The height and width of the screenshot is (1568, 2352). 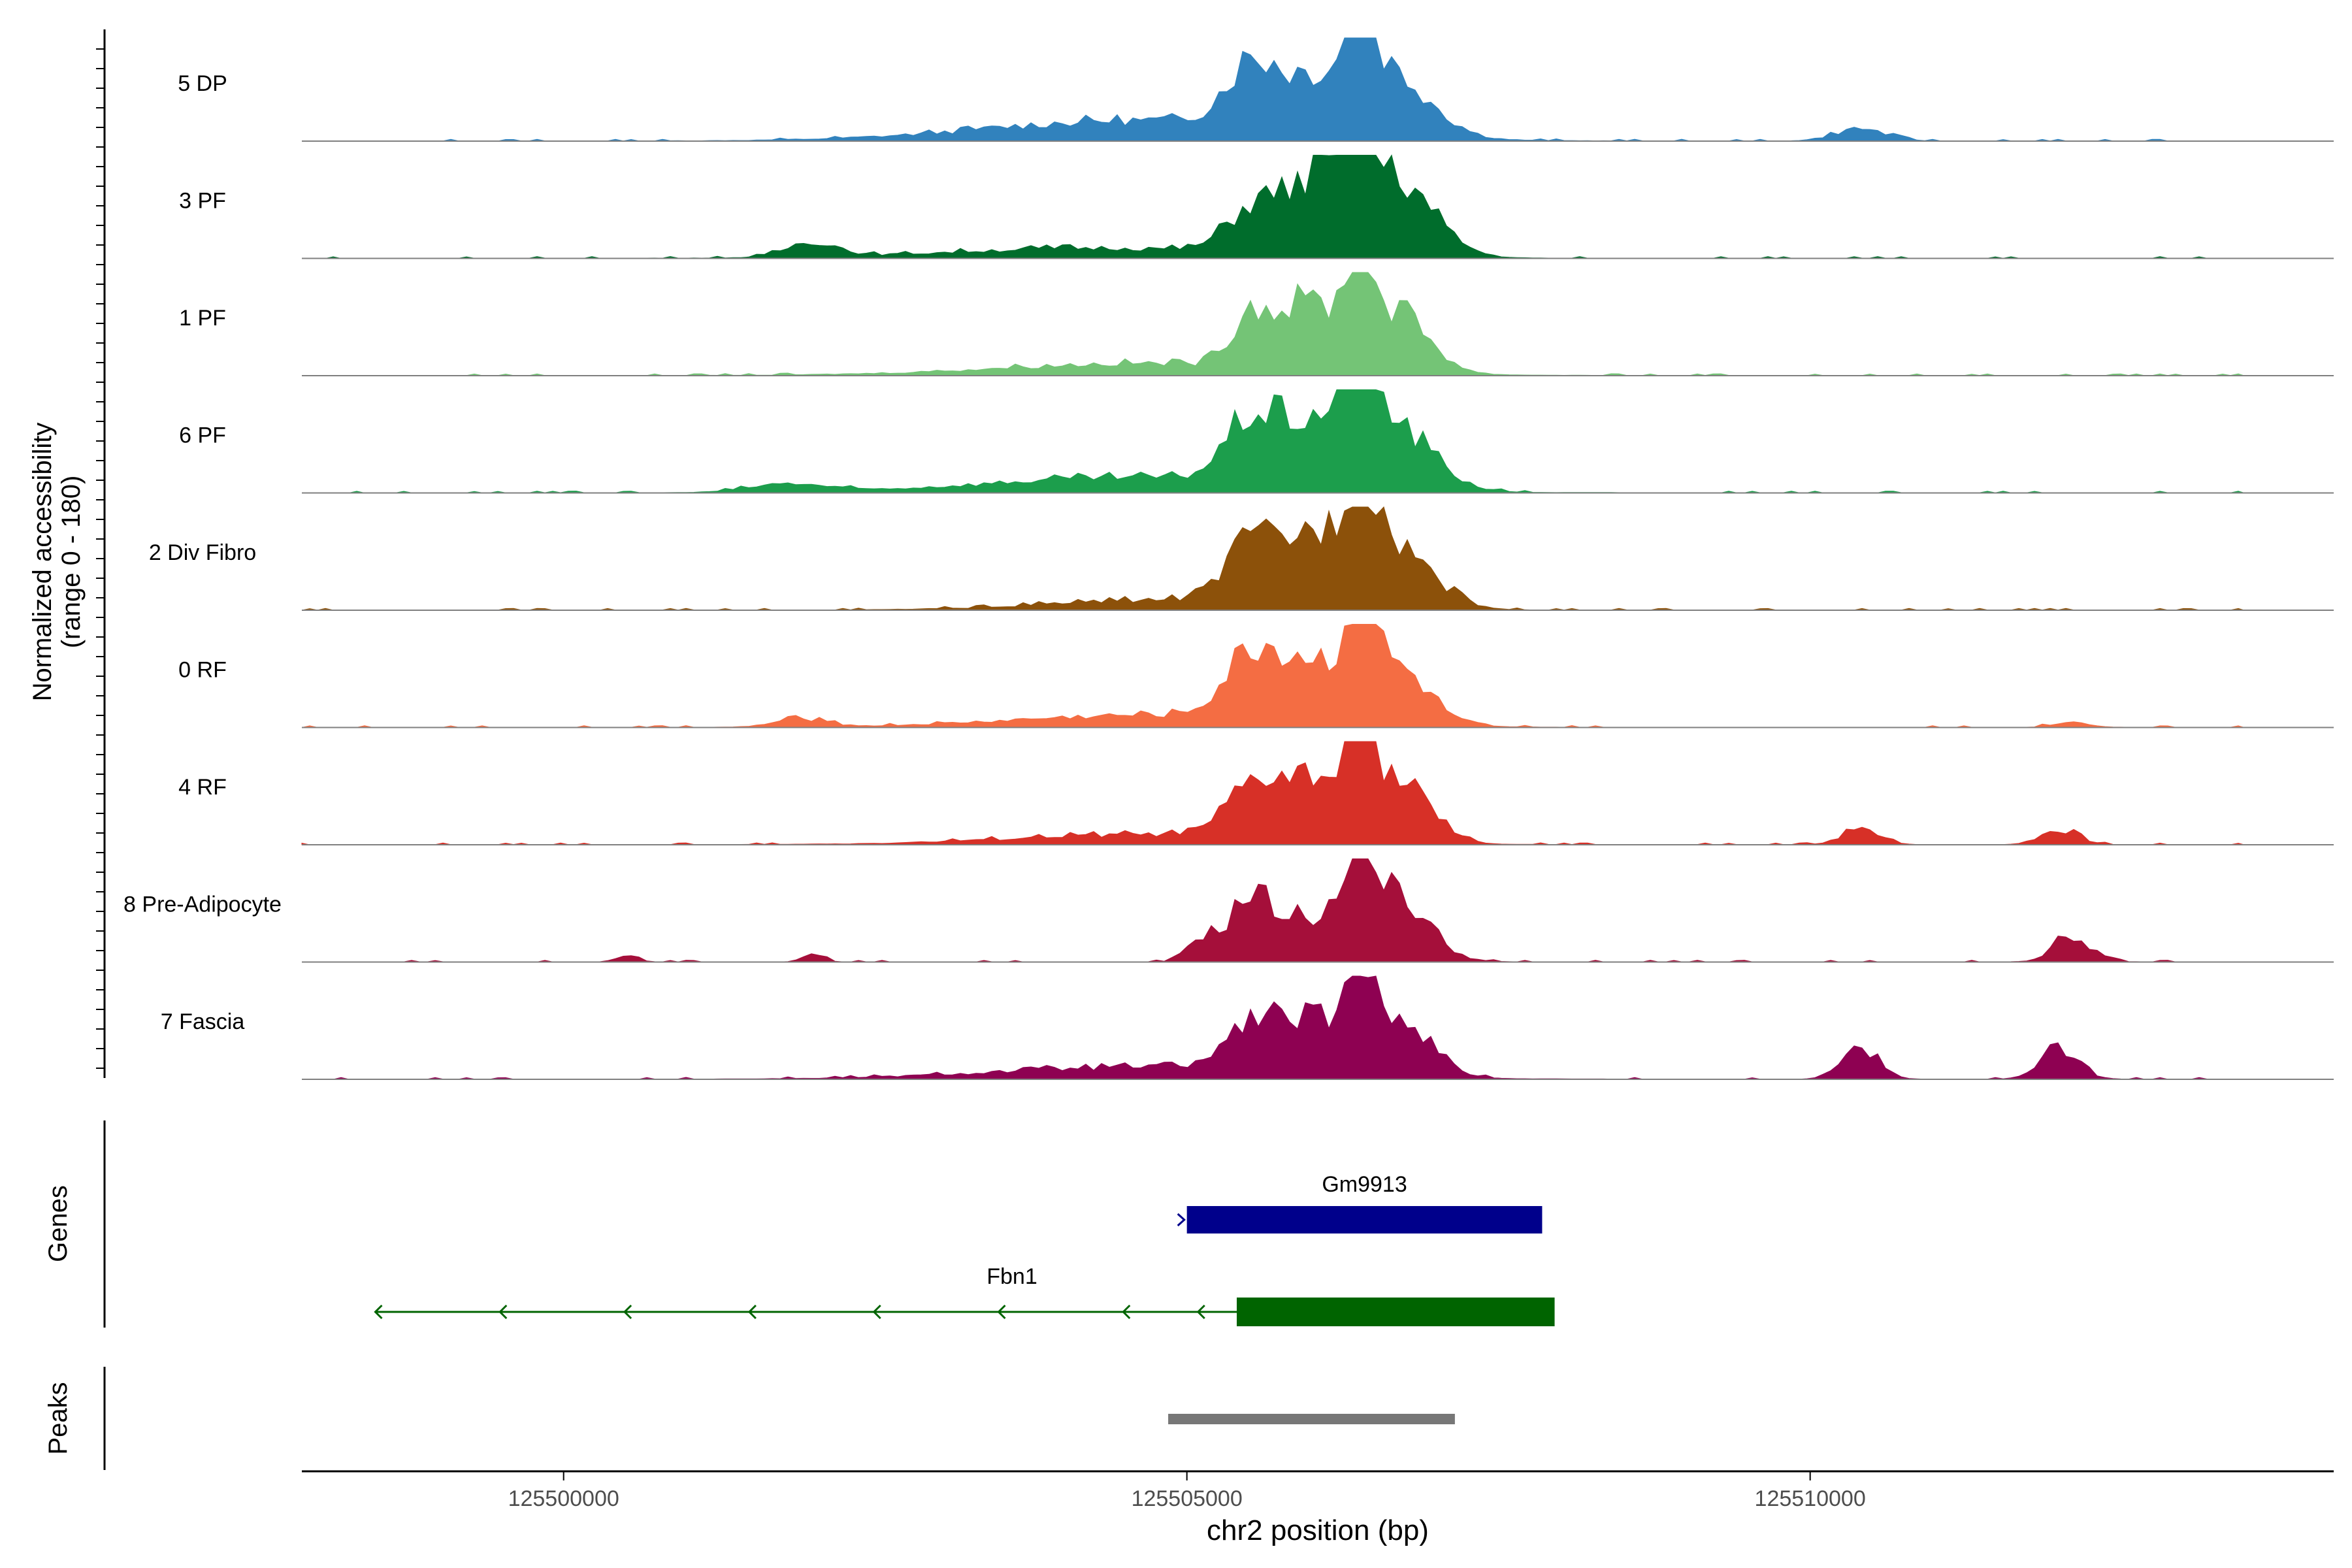 I want to click on track-4-rf: 4 RF, so click(x=1256, y=793).